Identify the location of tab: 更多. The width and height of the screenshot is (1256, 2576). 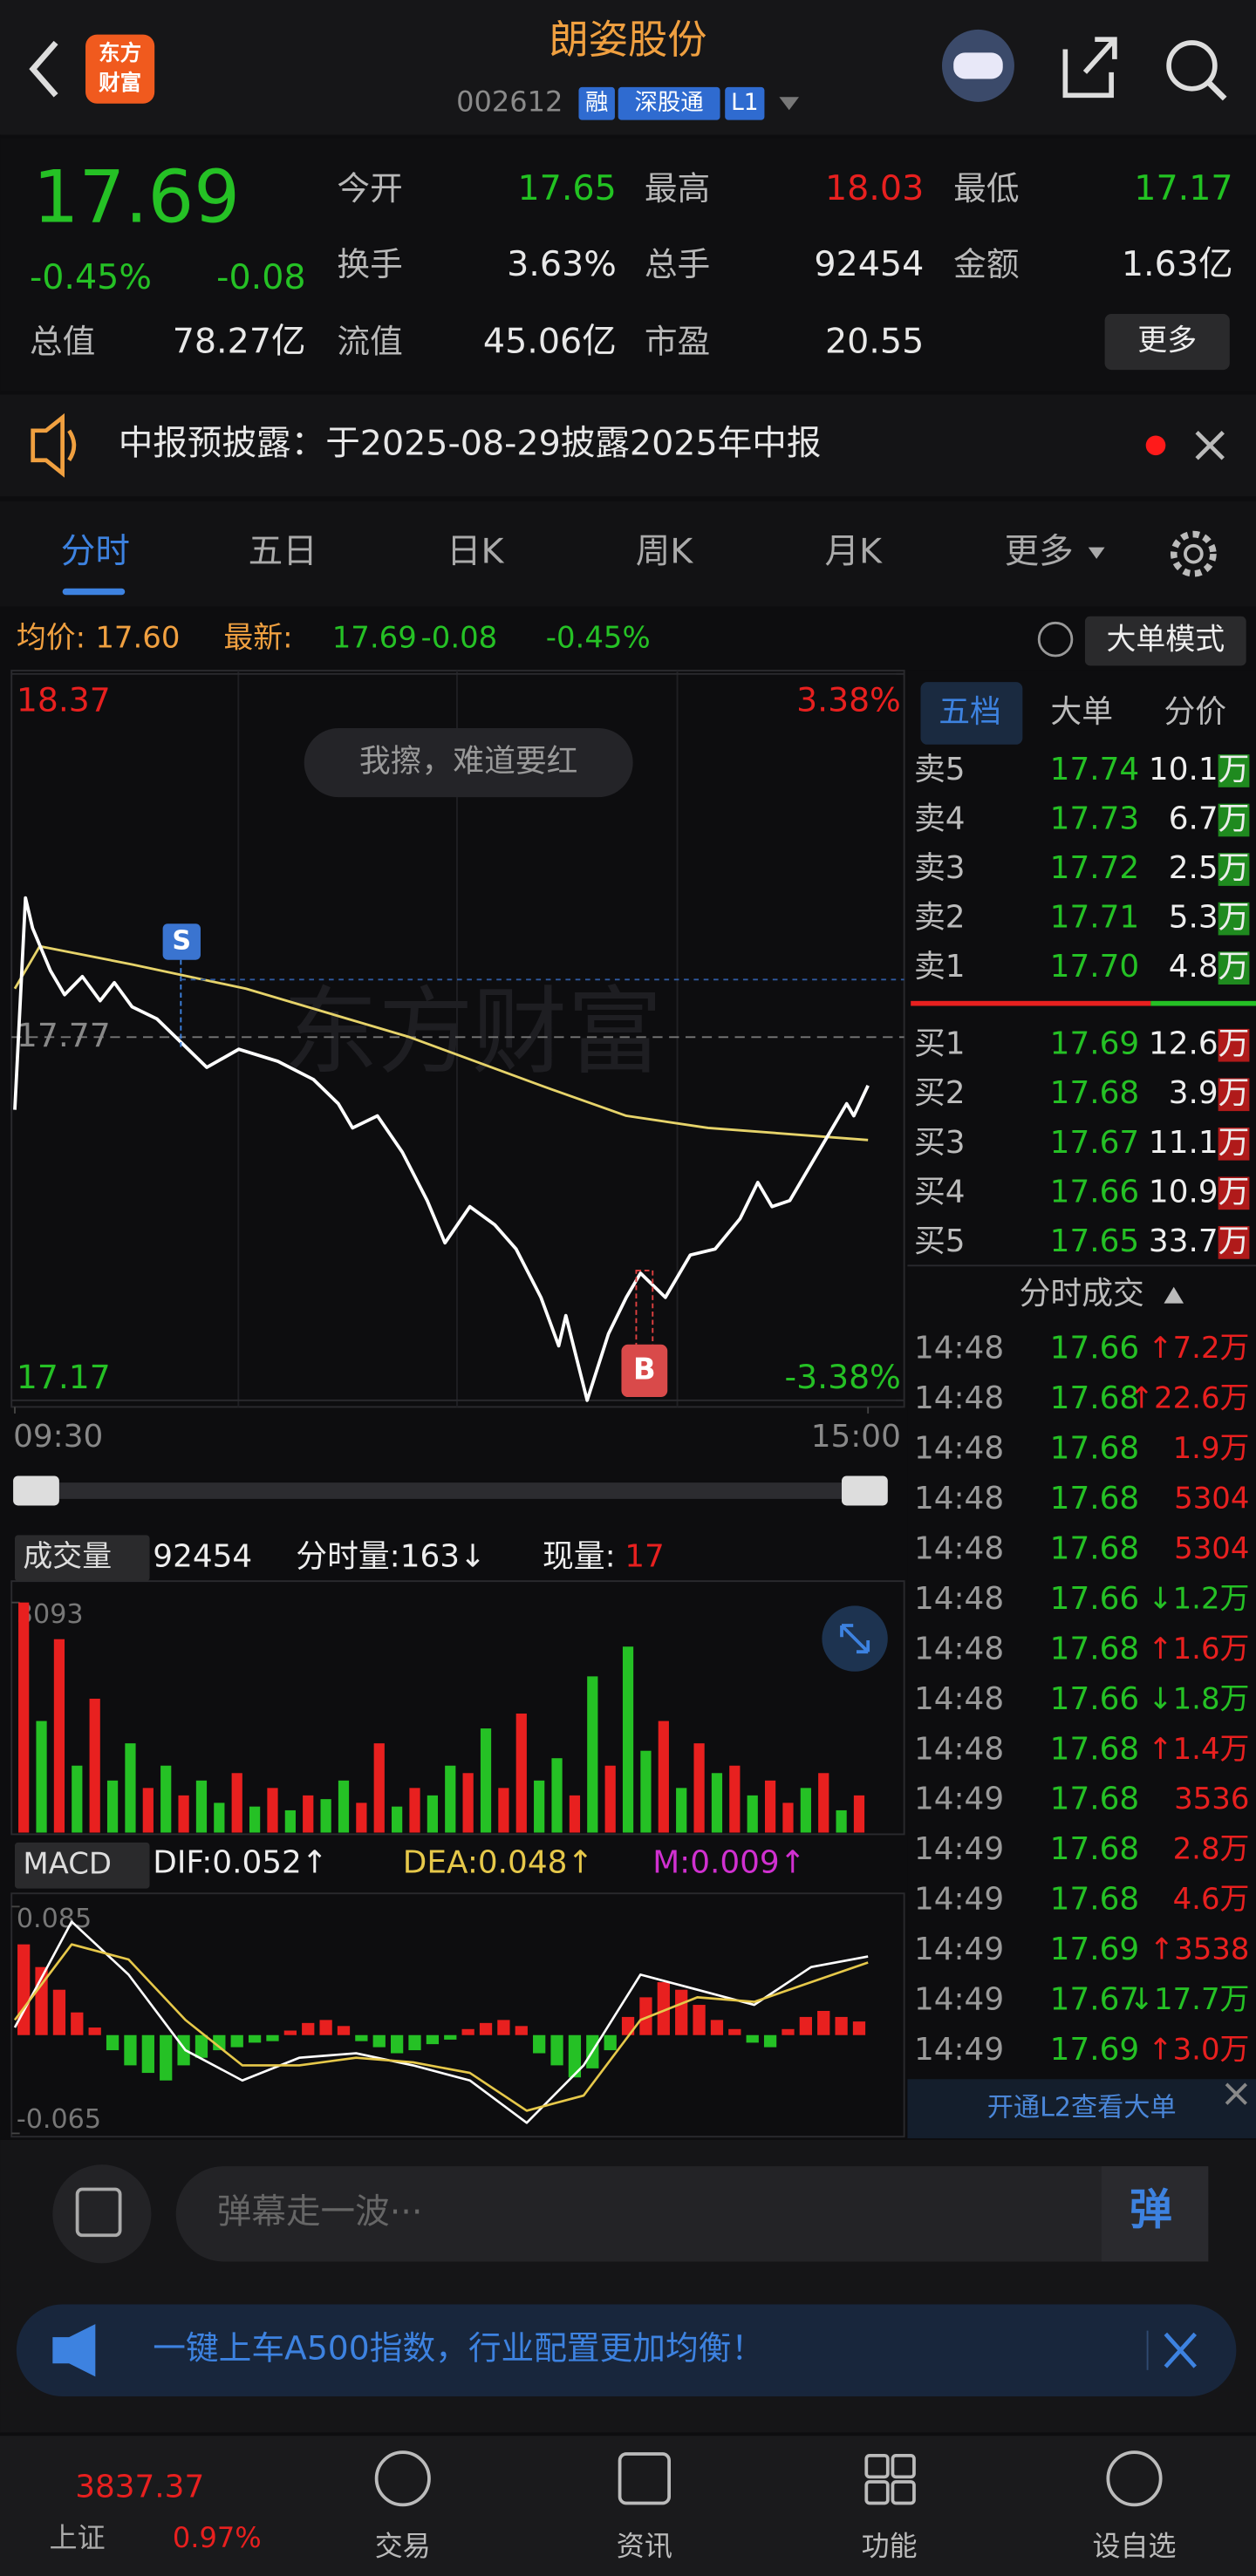
(1039, 552).